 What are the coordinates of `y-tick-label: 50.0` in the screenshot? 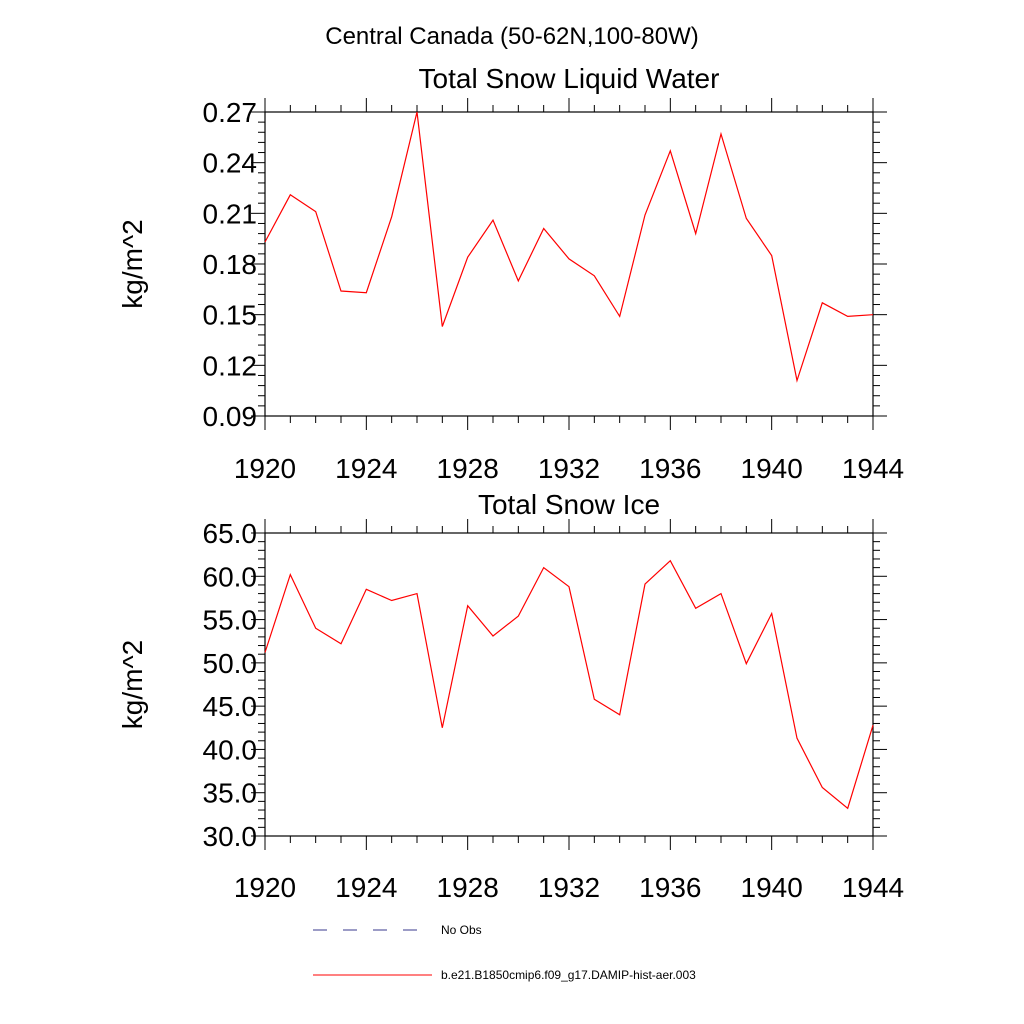 It's located at (230, 663).